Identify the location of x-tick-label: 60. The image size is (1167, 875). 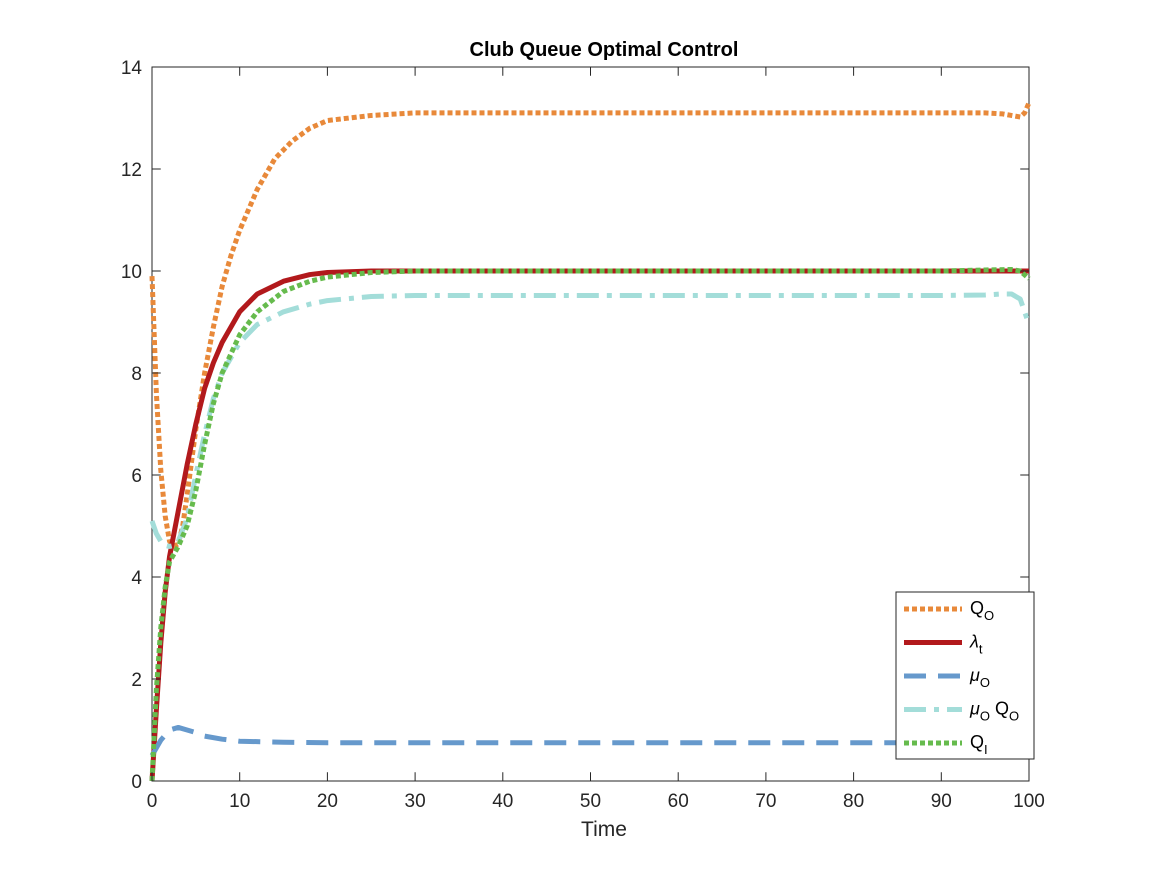
(678, 801).